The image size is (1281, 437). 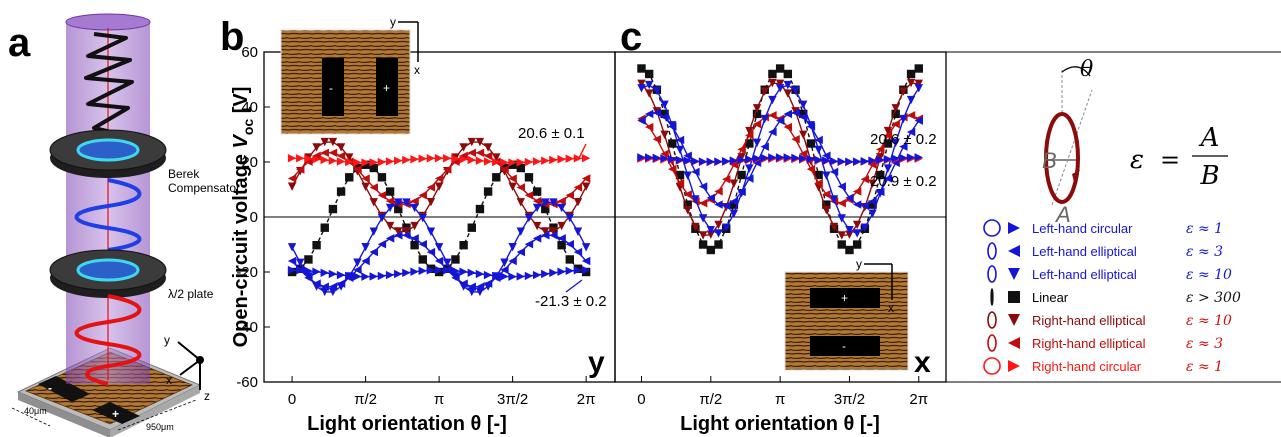 I want to click on inset-b-axis-y: y, so click(x=393, y=22).